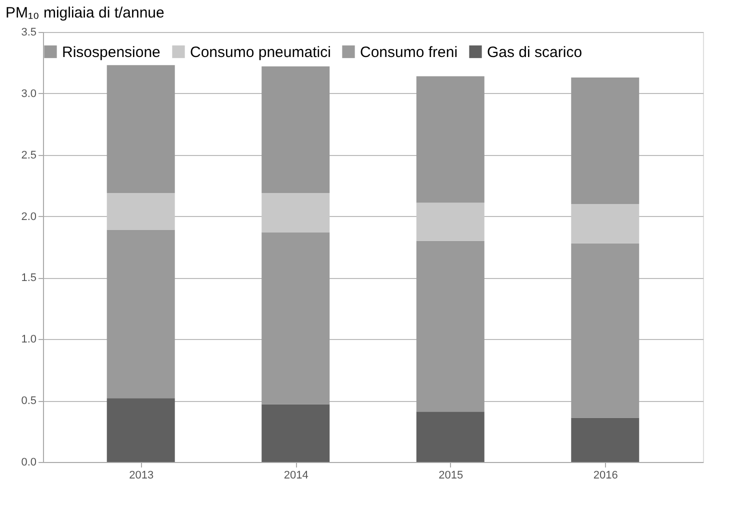 Image resolution: width=736 pixels, height=507 pixels. I want to click on y-tick-label: 1.5, so click(28, 278).